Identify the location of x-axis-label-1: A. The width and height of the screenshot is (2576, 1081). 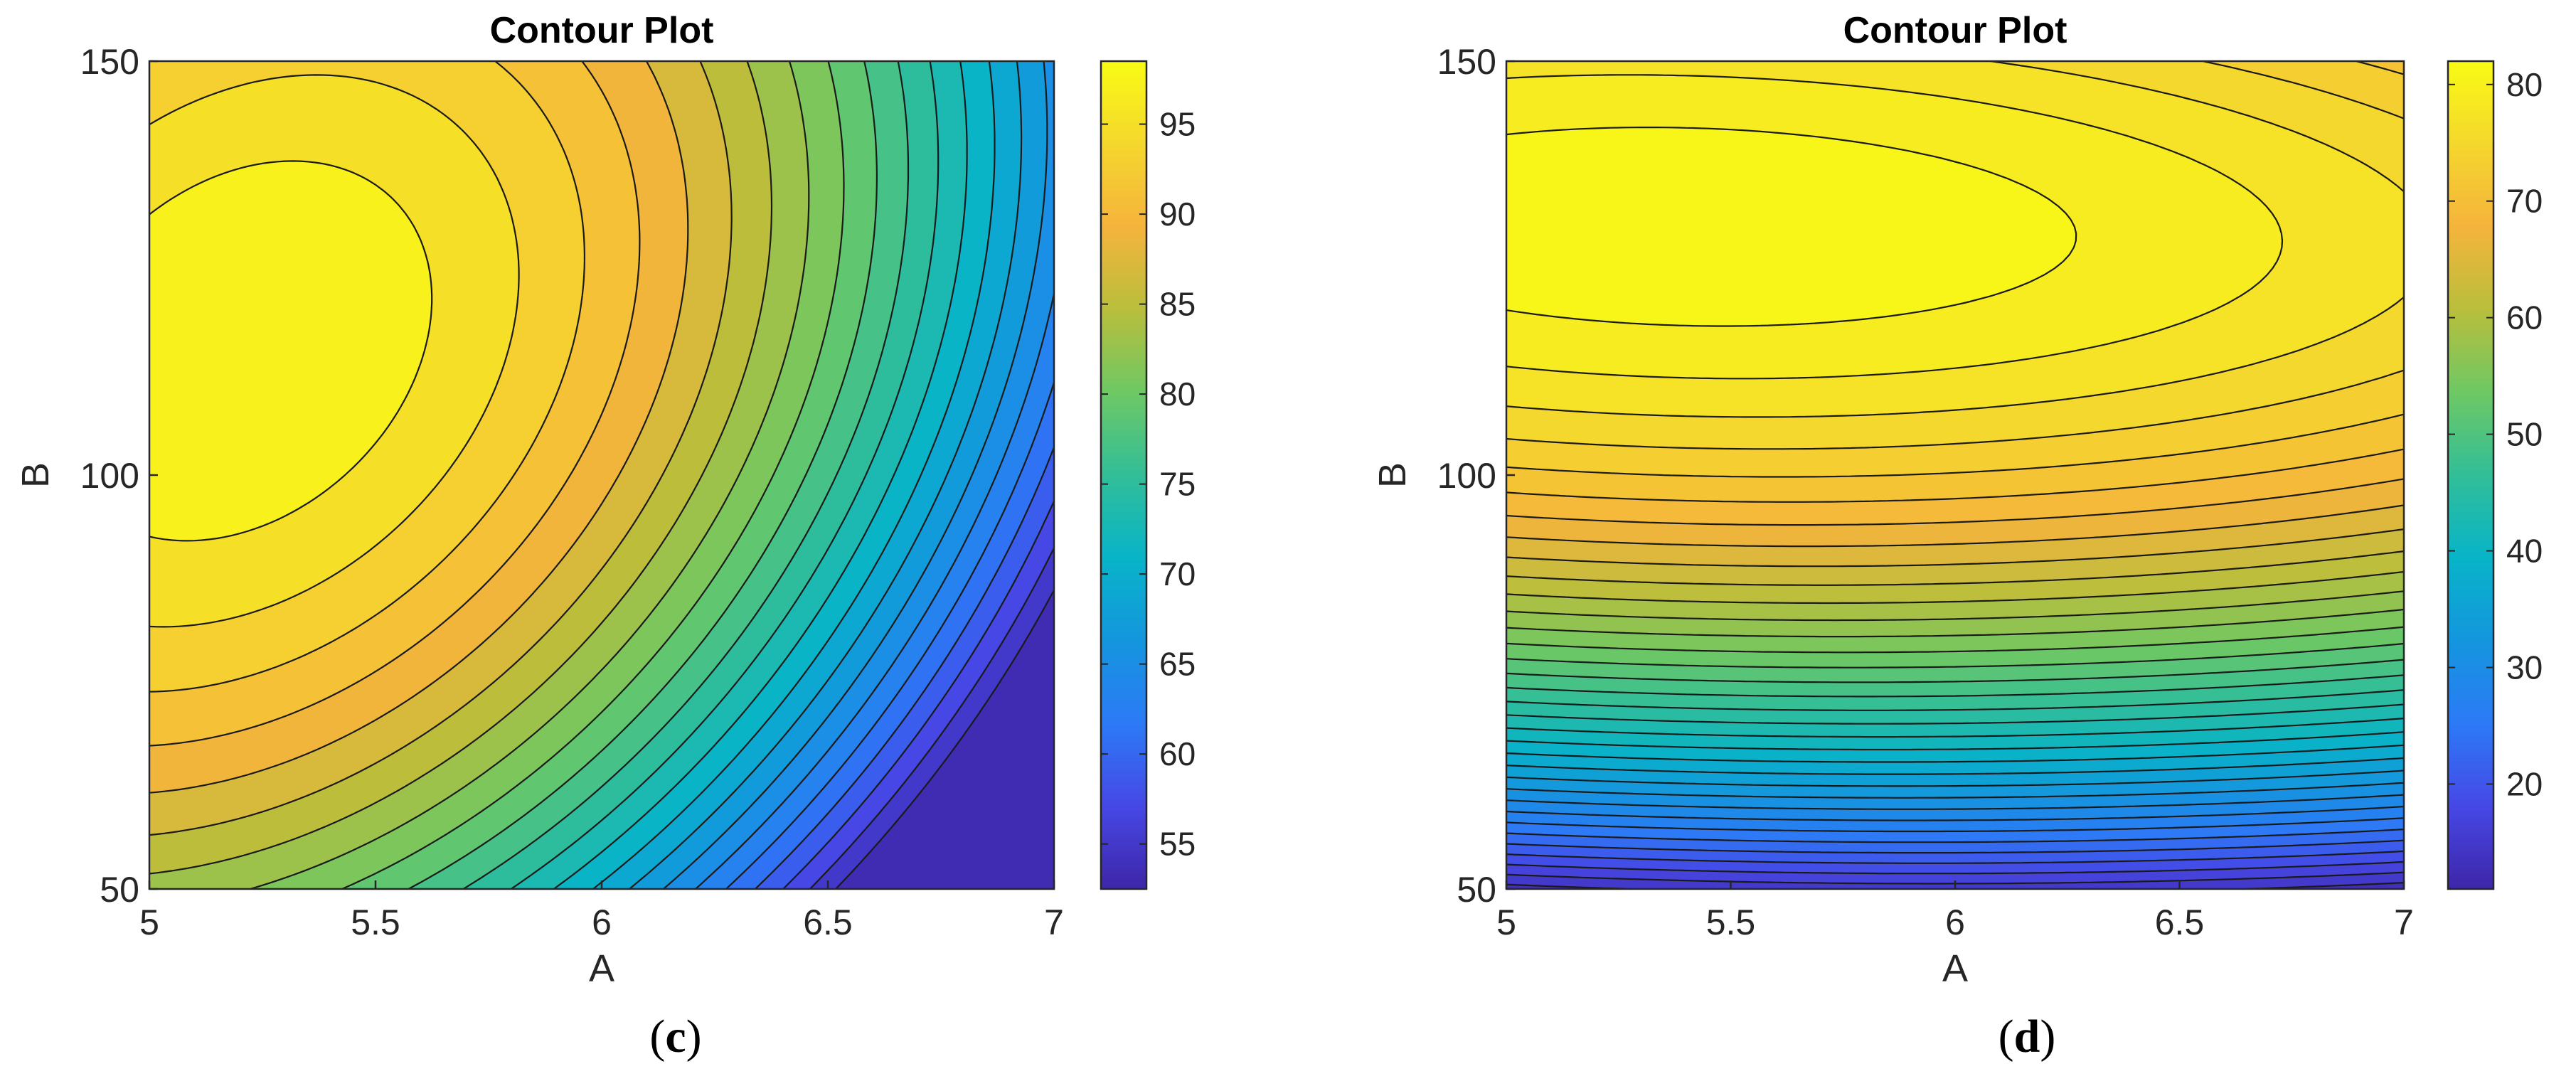
(1955, 968).